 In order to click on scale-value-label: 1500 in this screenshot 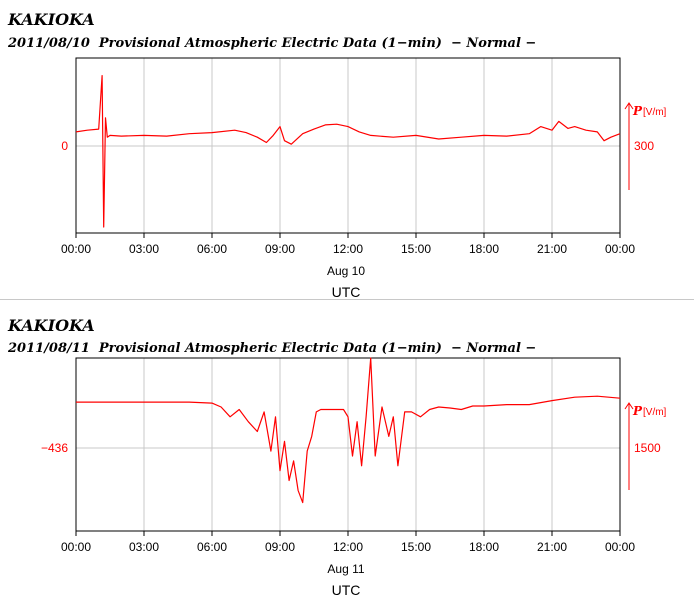, I will do `click(647, 448)`.